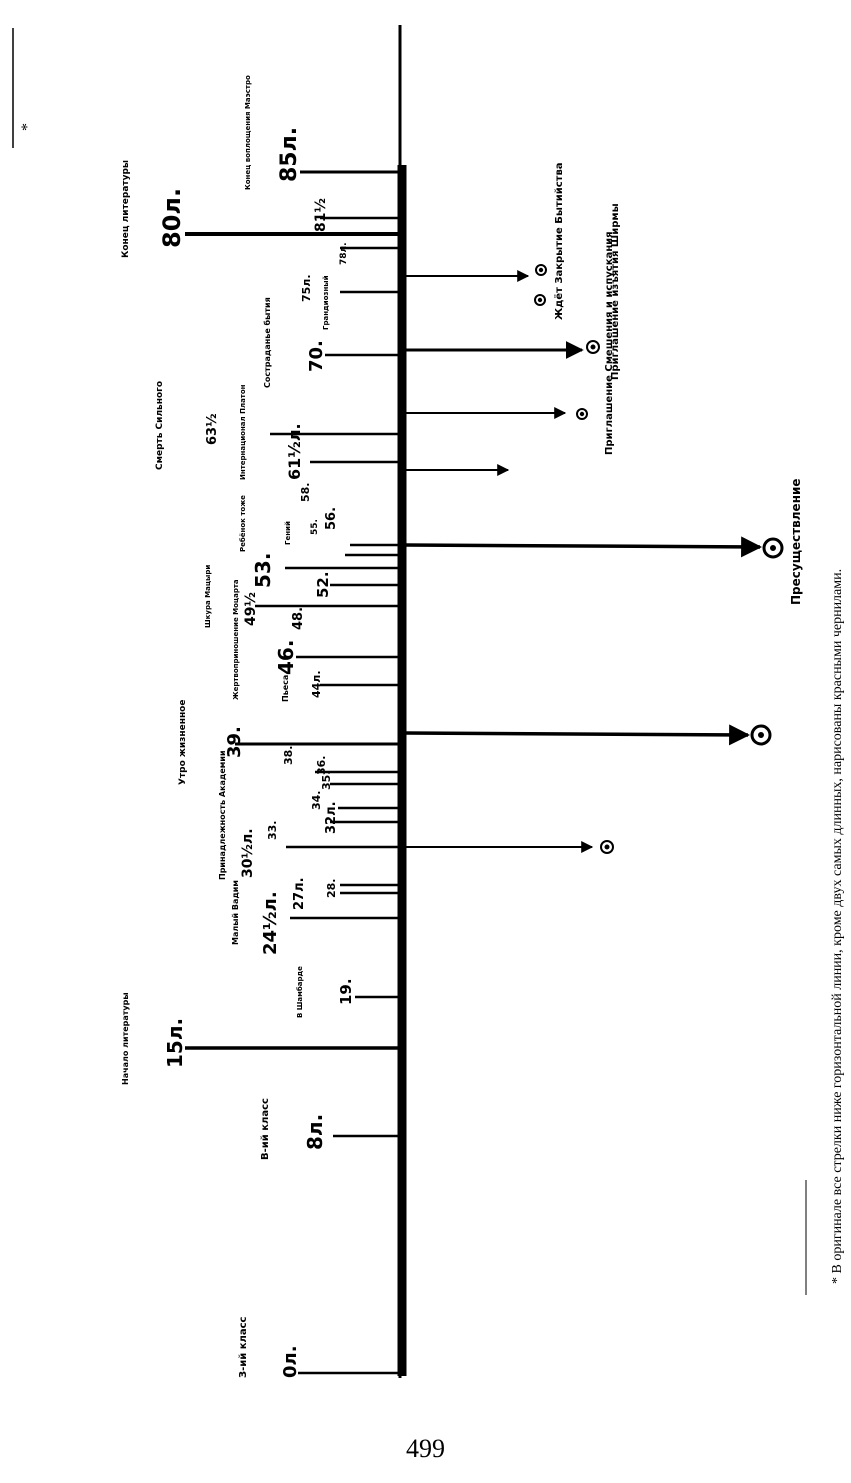 This screenshot has width=851, height=1483. What do you see at coordinates (326, 781) in the screenshot?
I see `value-m35: 35.` at bounding box center [326, 781].